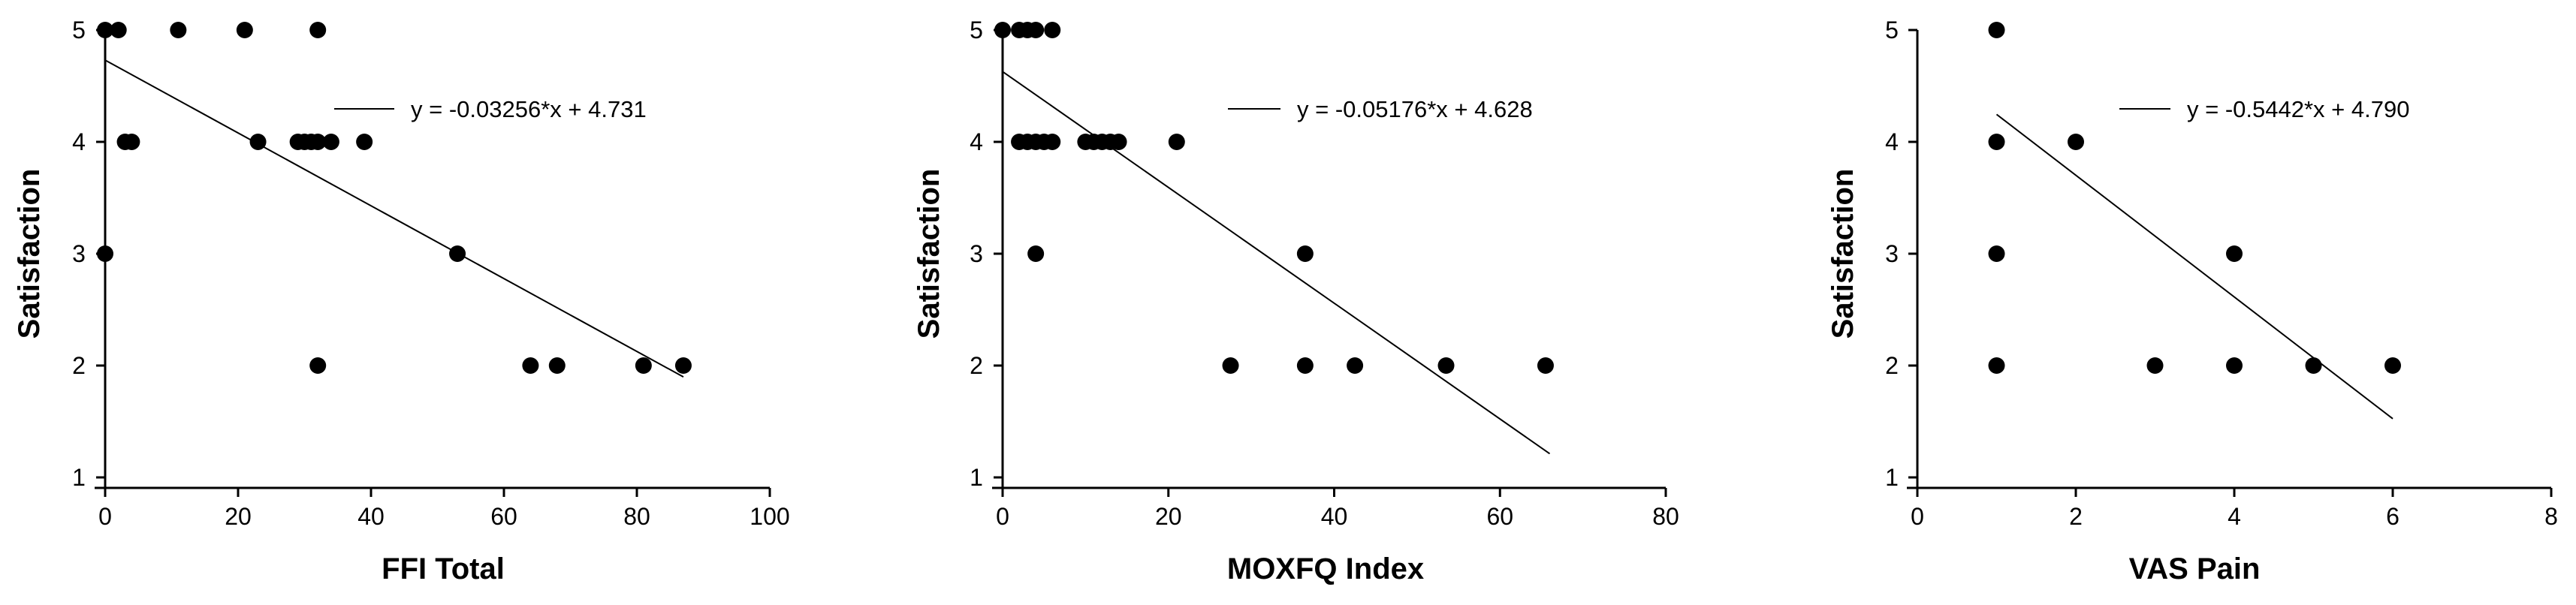 This screenshot has height=605, width=2576. What do you see at coordinates (1325, 568) in the screenshot?
I see `x-axis-title: MOXFQ Index` at bounding box center [1325, 568].